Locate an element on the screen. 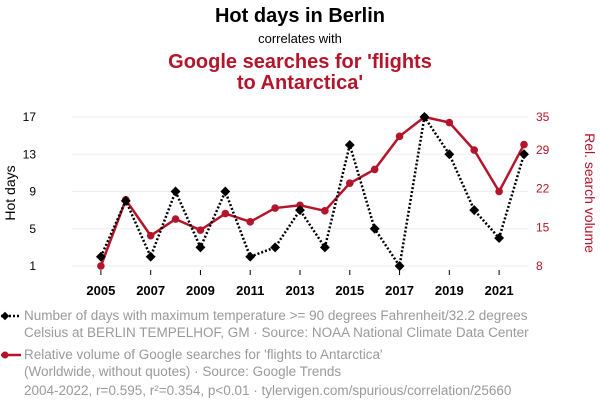 This screenshot has width=600, height=414. y2-tick-label: 15 is located at coordinates (543, 227).